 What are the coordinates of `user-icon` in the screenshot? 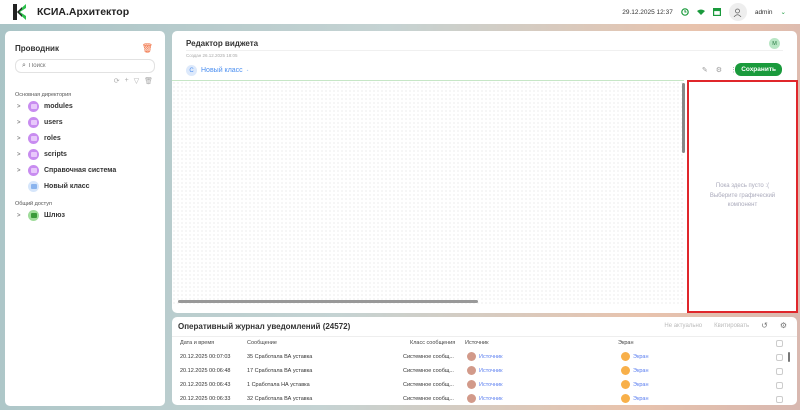 It's located at (738, 12).